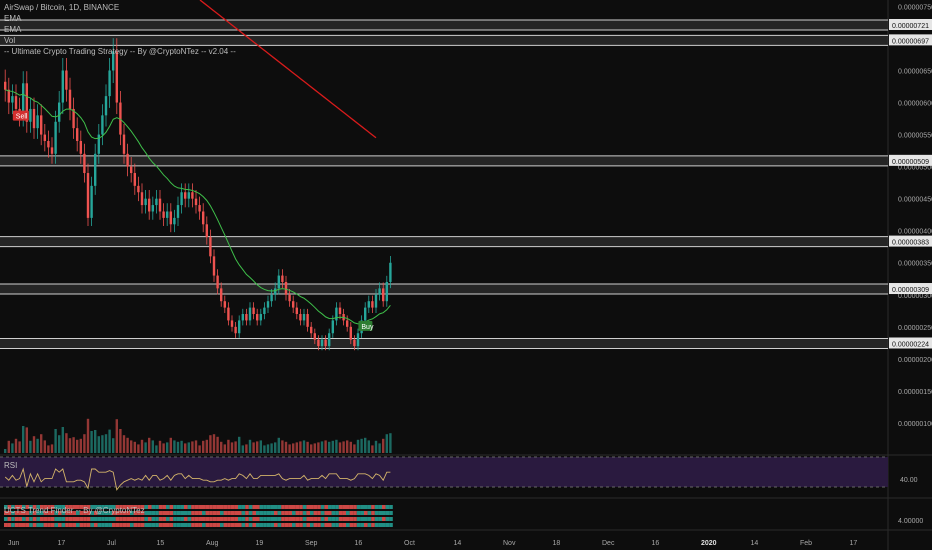 Image resolution: width=932 pixels, height=550 pixels. Describe the element at coordinates (915, 392) in the screenshot. I see `price-tick-label: 0.00000150` at that location.